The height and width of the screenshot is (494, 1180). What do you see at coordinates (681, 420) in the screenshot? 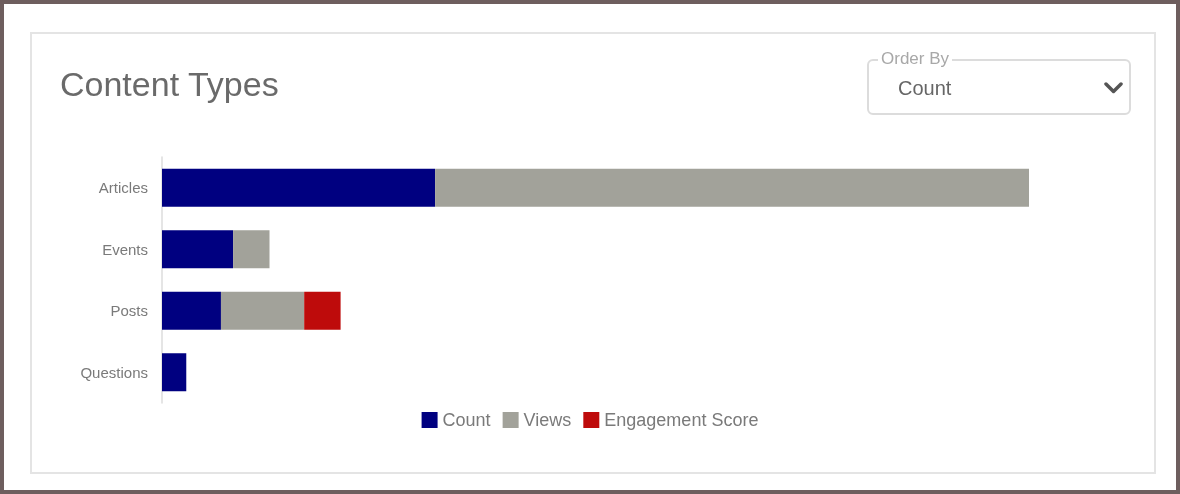
I see `legend-label: Engagement Score` at bounding box center [681, 420].